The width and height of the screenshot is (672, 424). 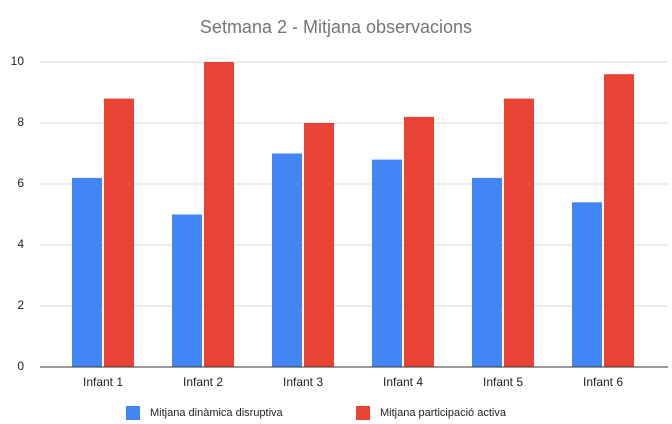 I want to click on x-tick-label: Infant 6, so click(x=603, y=382).